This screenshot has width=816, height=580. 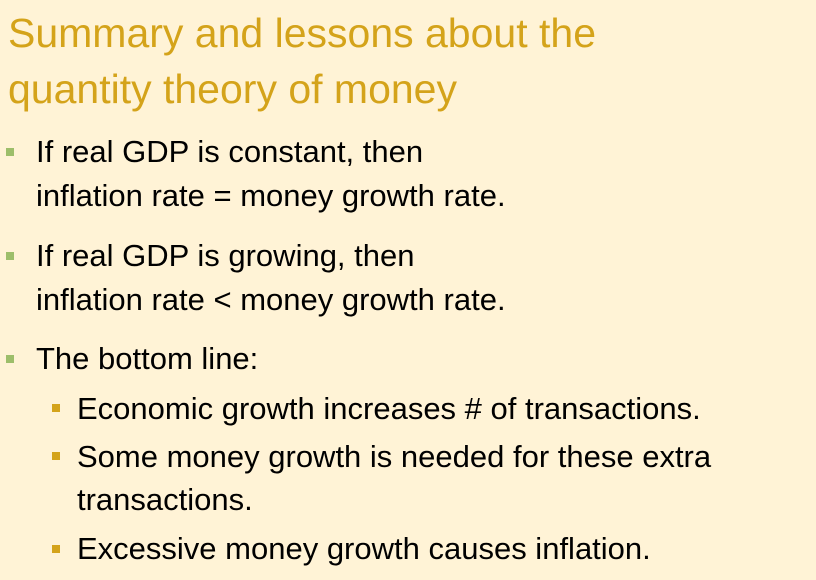 I want to click on bullet-line-2: inflation rate = money growth rate., so click(x=271, y=195).